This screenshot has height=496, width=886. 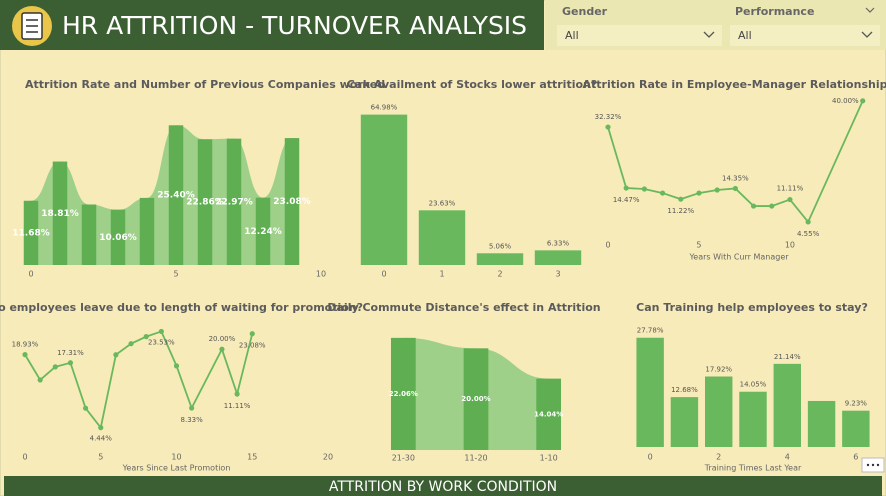 What do you see at coordinates (735, 178) in the screenshot?
I see `data-label: 14.35%` at bounding box center [735, 178].